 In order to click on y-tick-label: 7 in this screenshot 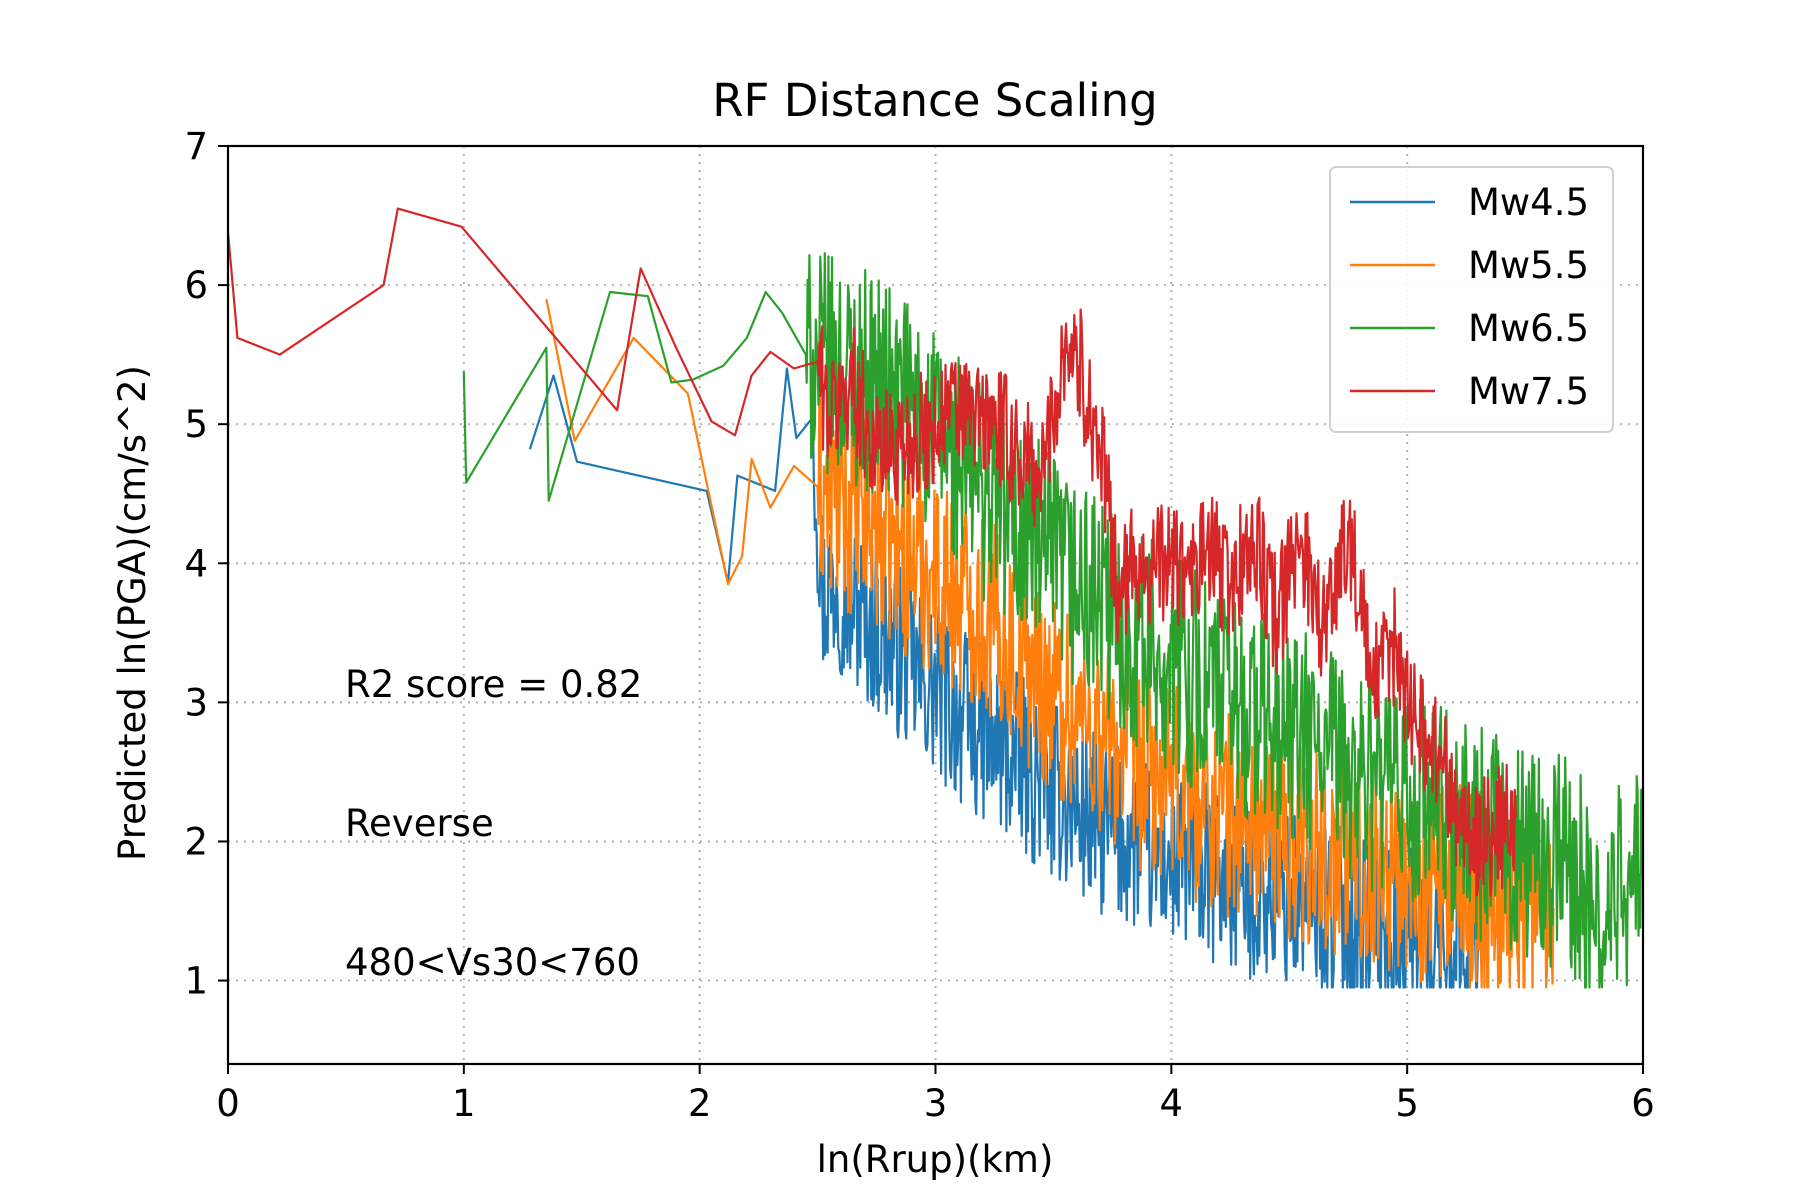, I will do `click(196, 146)`.